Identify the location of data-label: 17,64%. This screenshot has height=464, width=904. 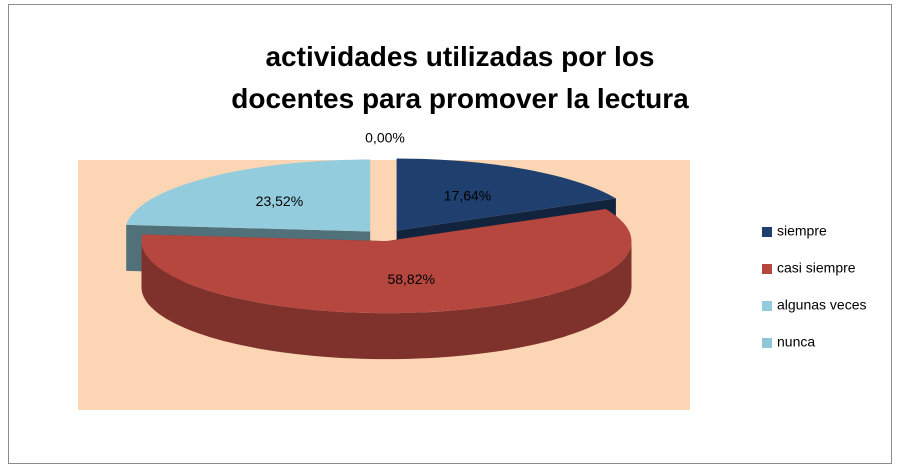
(467, 196).